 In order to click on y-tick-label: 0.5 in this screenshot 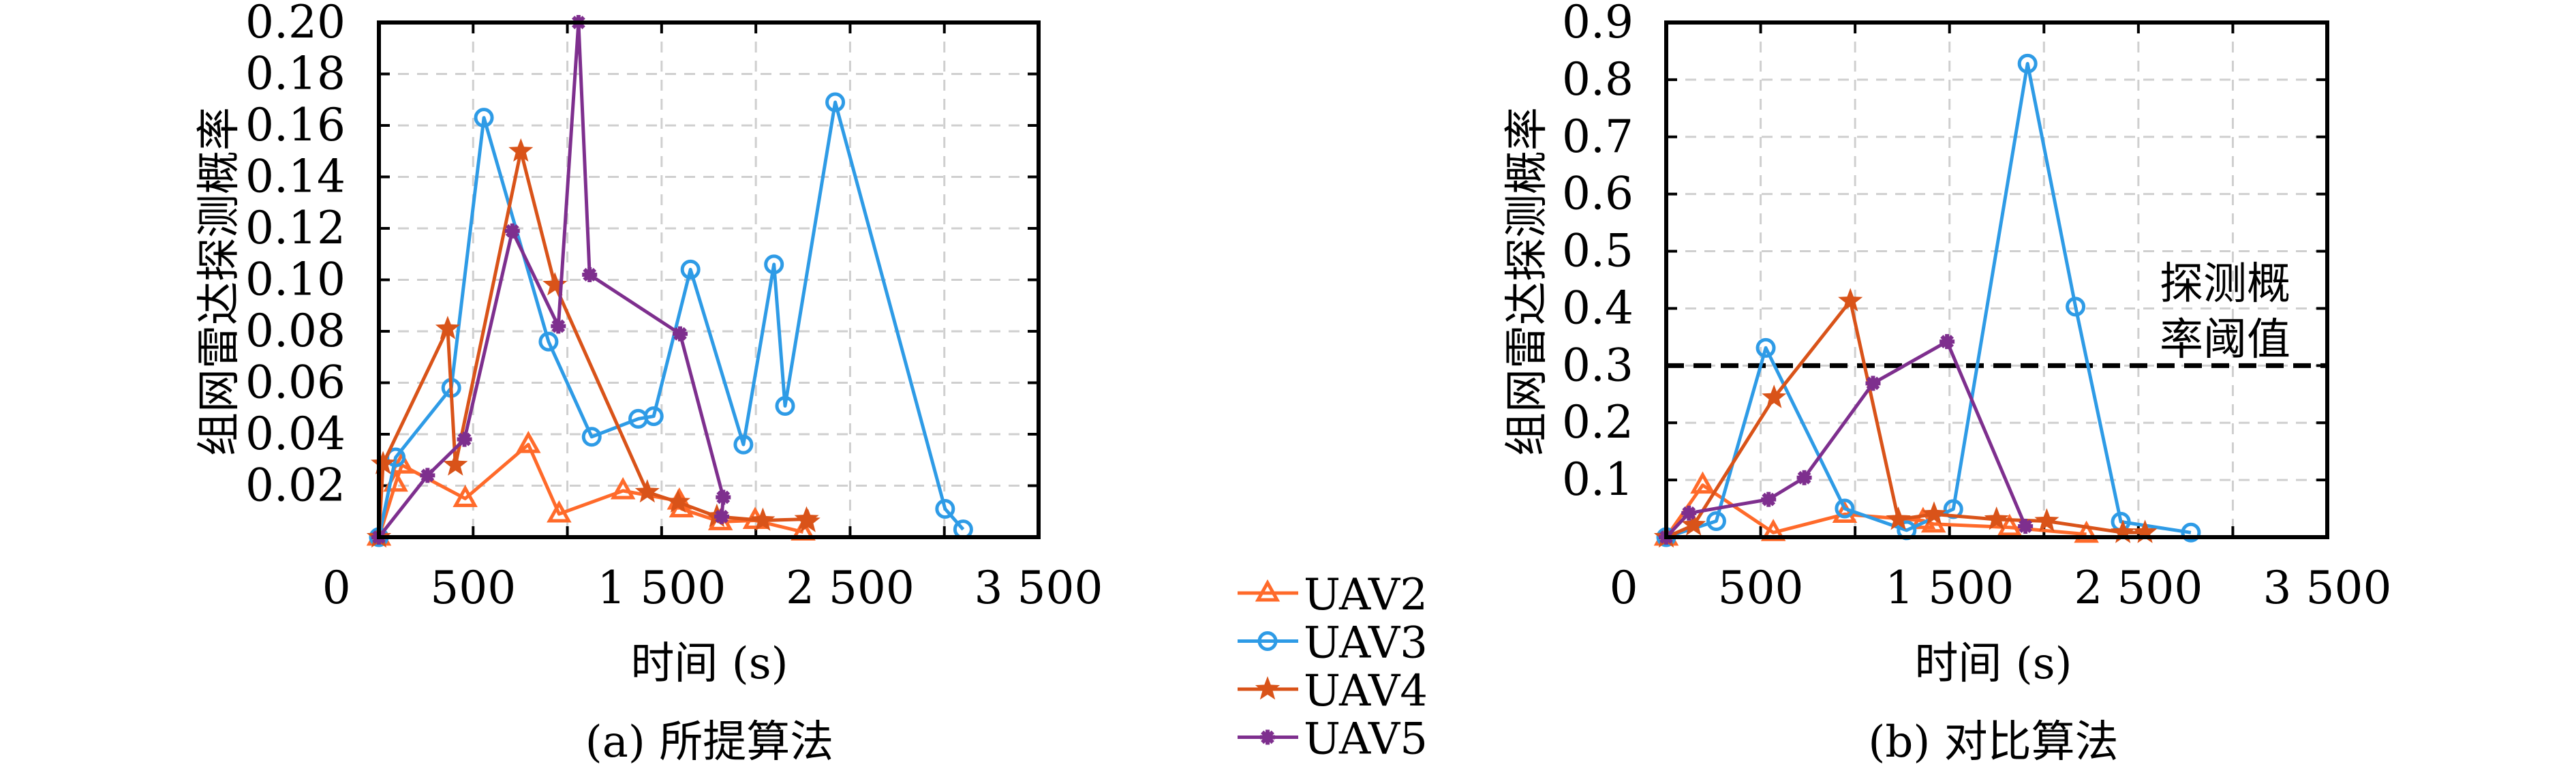, I will do `click(1598, 251)`.